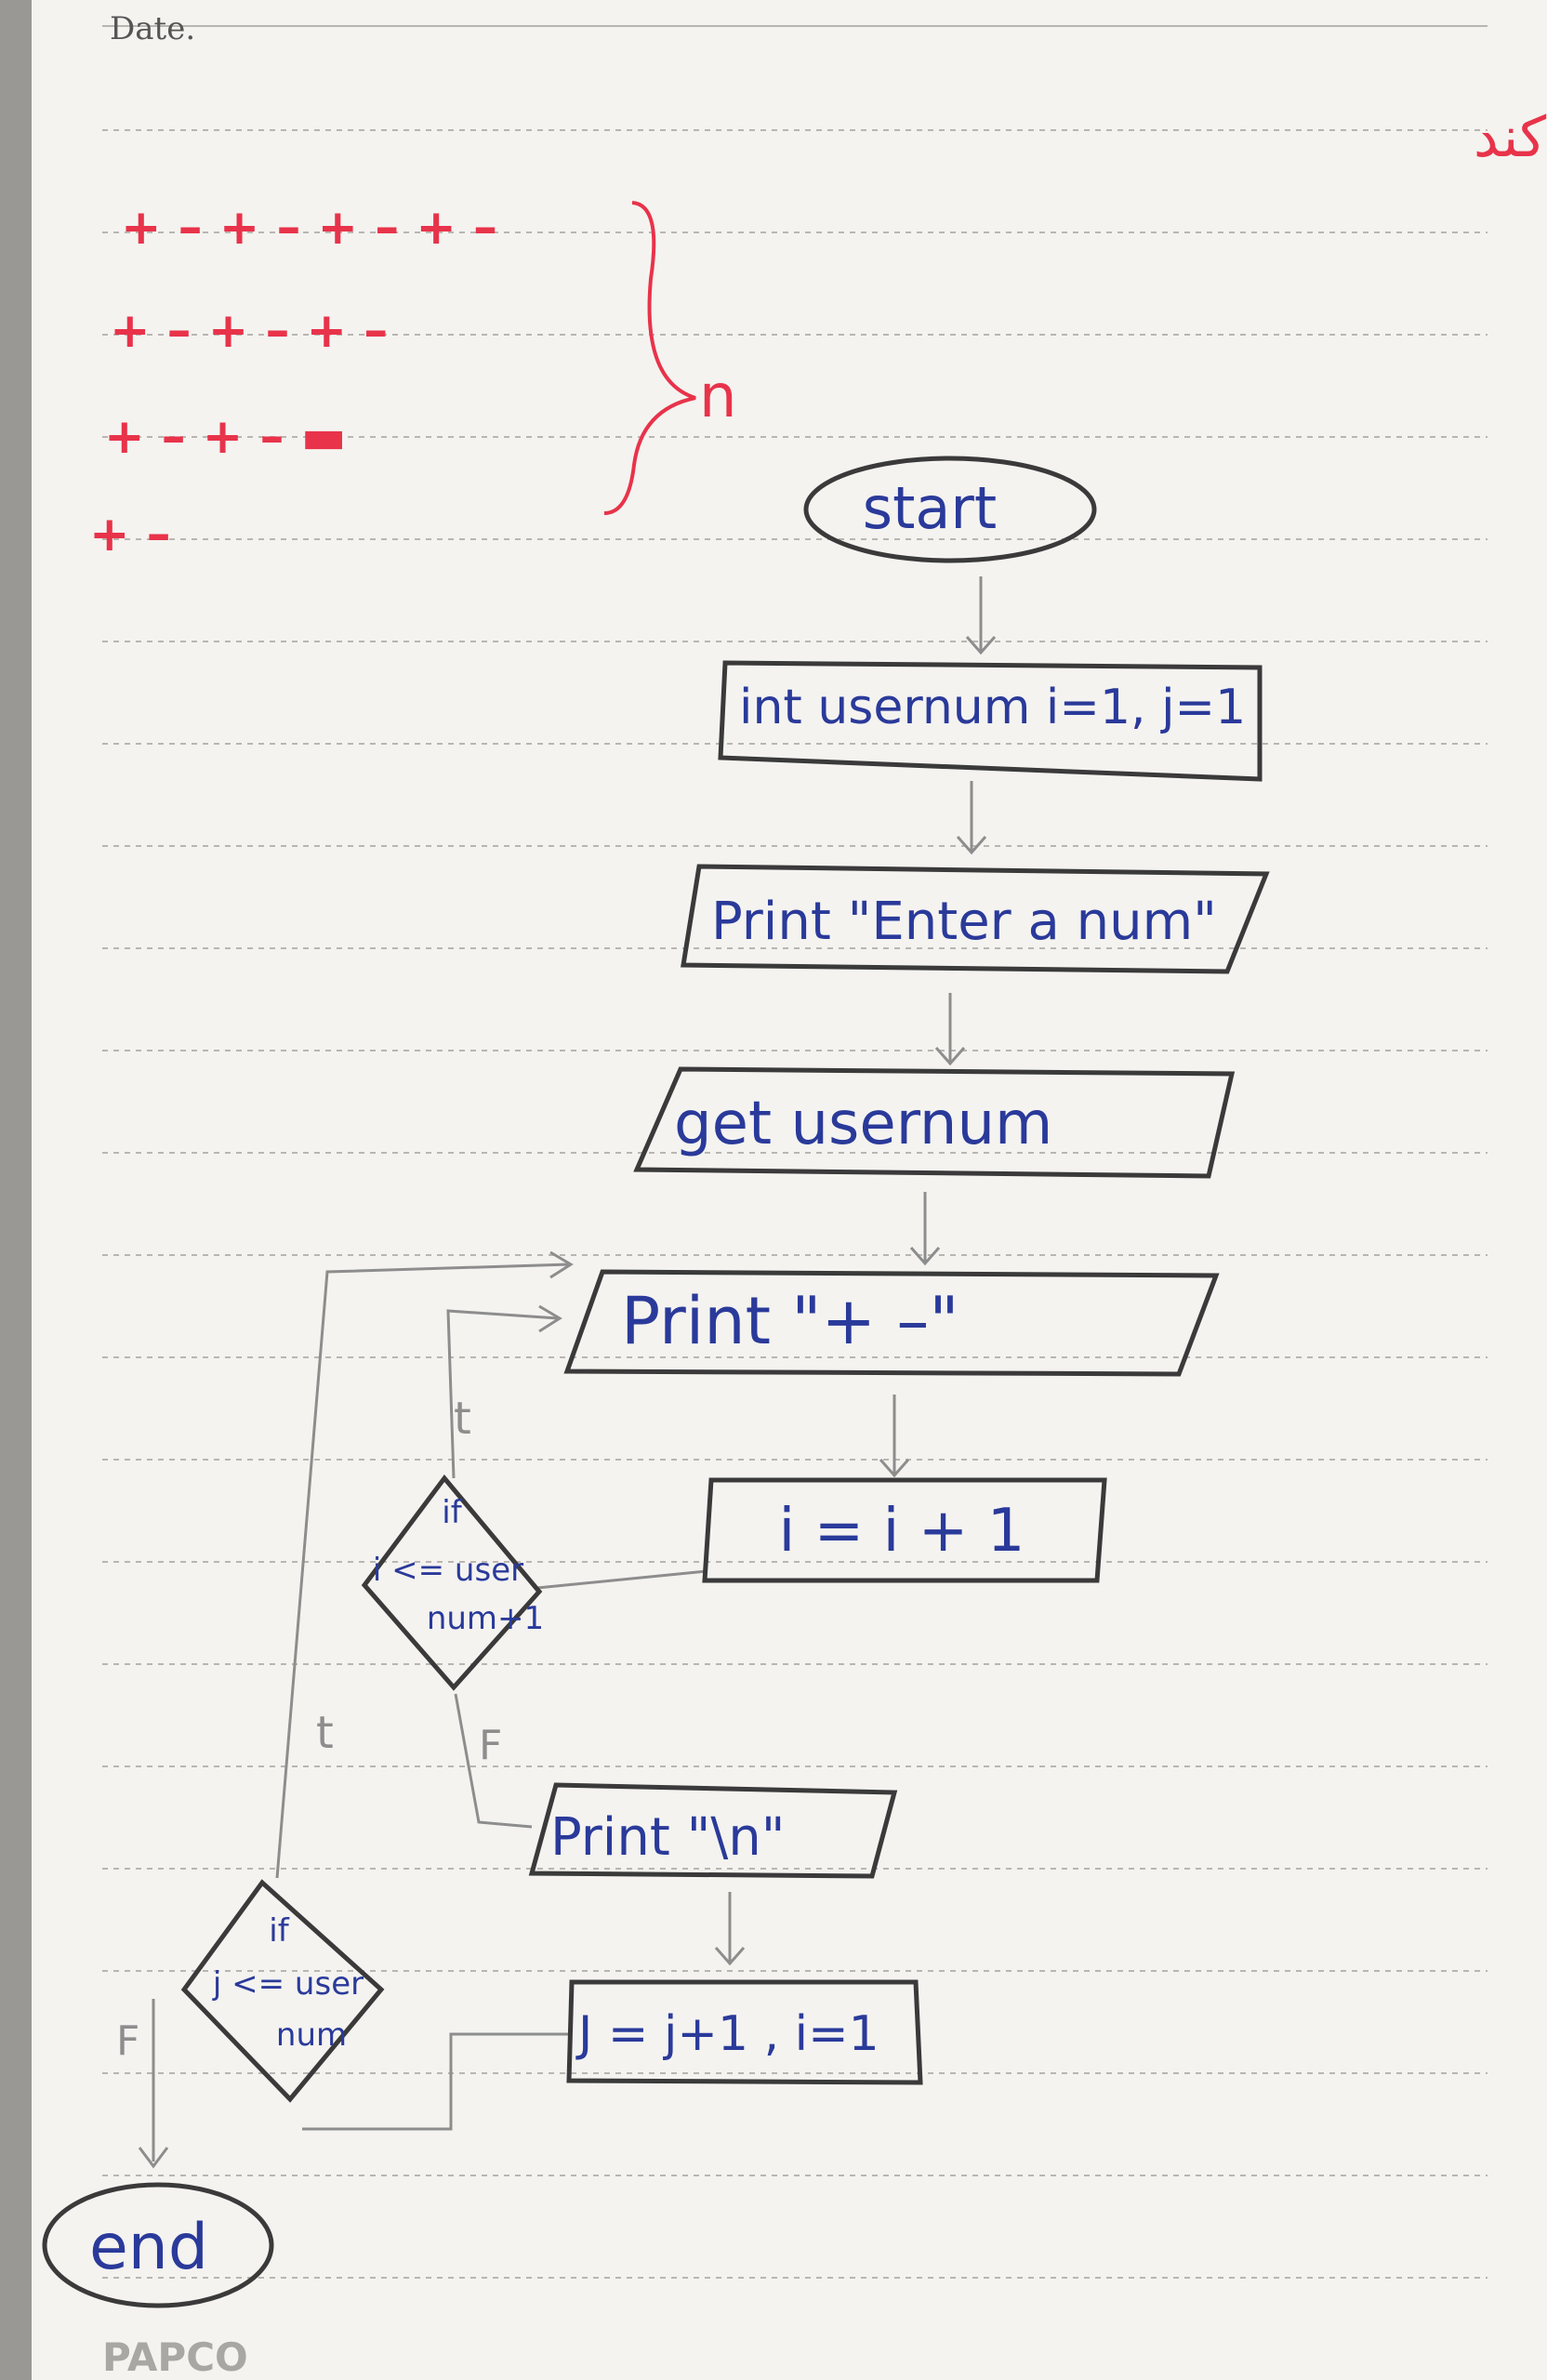 This screenshot has height=2380, width=1547. What do you see at coordinates (311, 2035) in the screenshot?
I see `condition-j-line: num` at bounding box center [311, 2035].